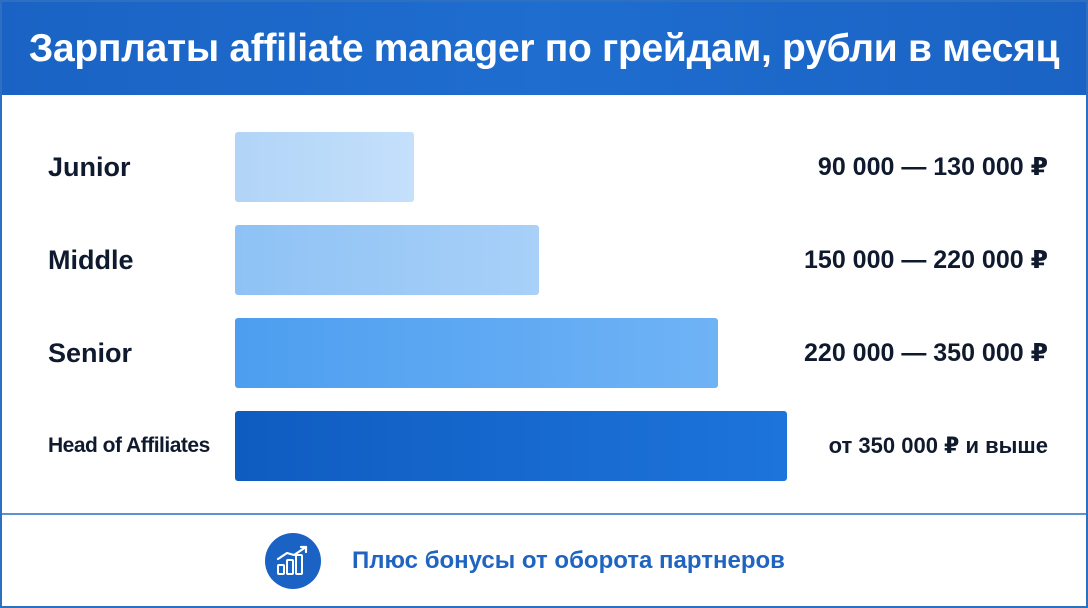  I want to click on footer-note: Плюс бонусы от оборота партнеров, so click(525, 561).